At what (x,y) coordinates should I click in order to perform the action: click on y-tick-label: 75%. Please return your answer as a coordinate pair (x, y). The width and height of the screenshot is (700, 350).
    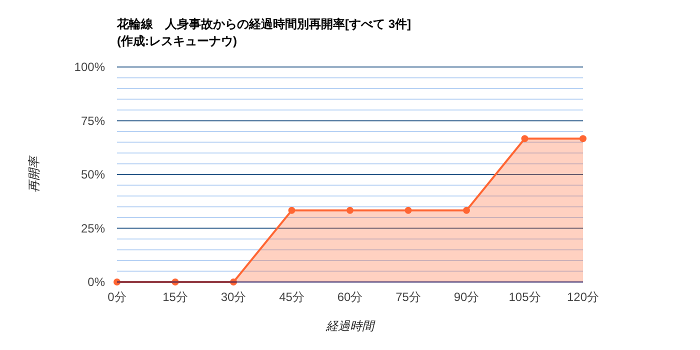
    Looking at the image, I should click on (93, 121).